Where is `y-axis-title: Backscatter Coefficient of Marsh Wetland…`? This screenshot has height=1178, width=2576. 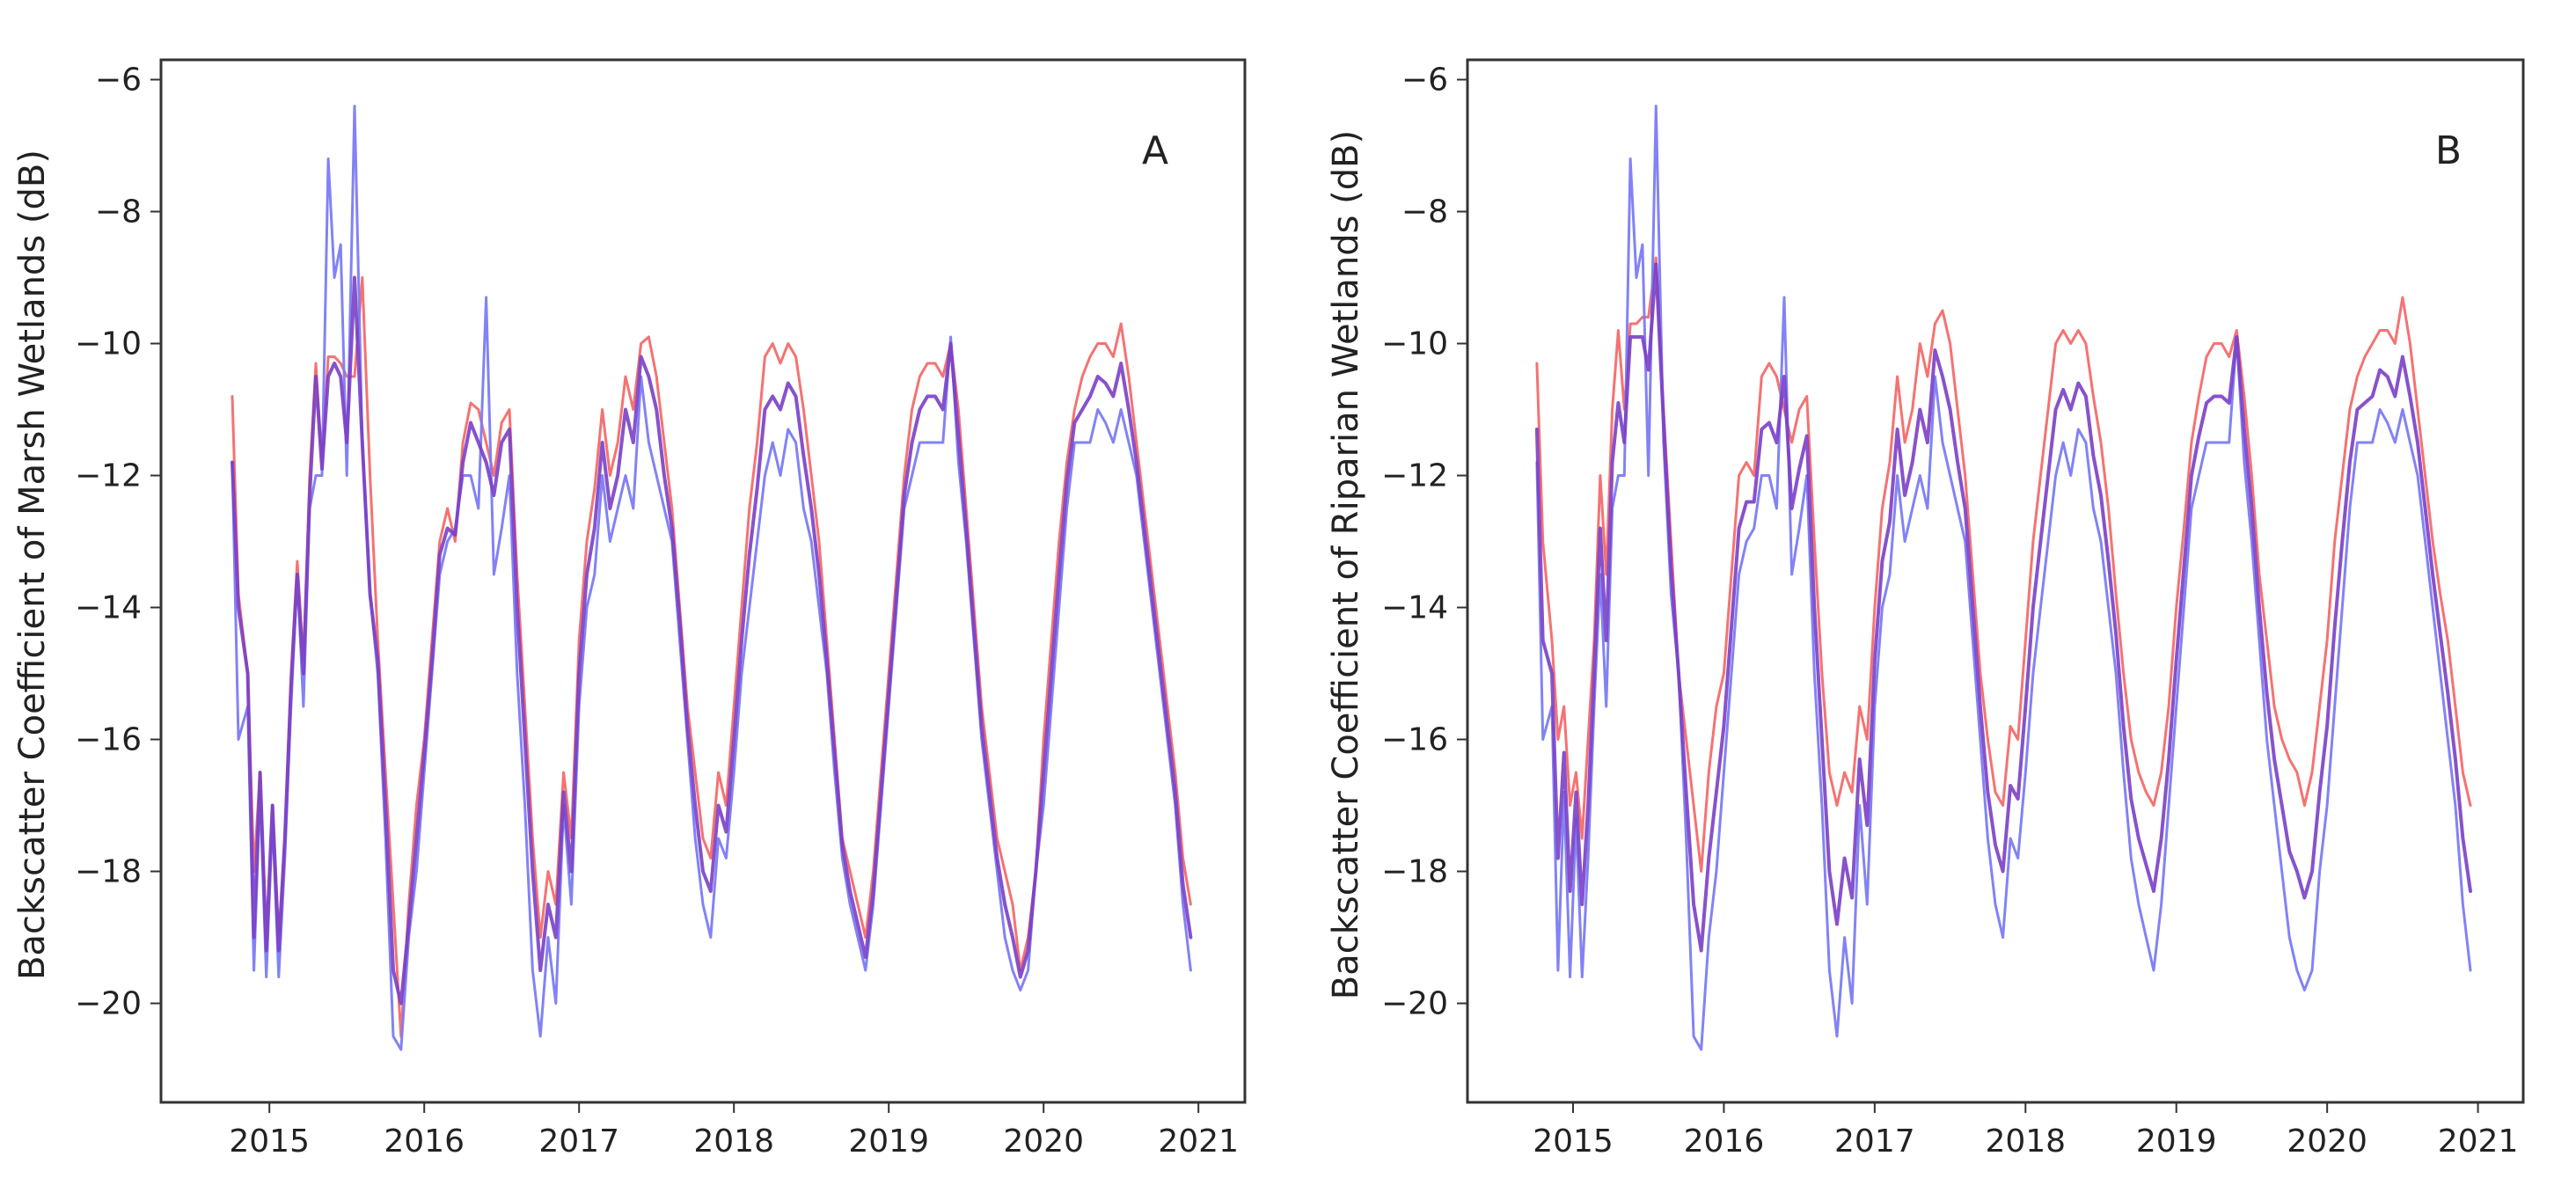
y-axis-title: Backscatter Coefficient of Marsh Wetland… is located at coordinates (32, 565).